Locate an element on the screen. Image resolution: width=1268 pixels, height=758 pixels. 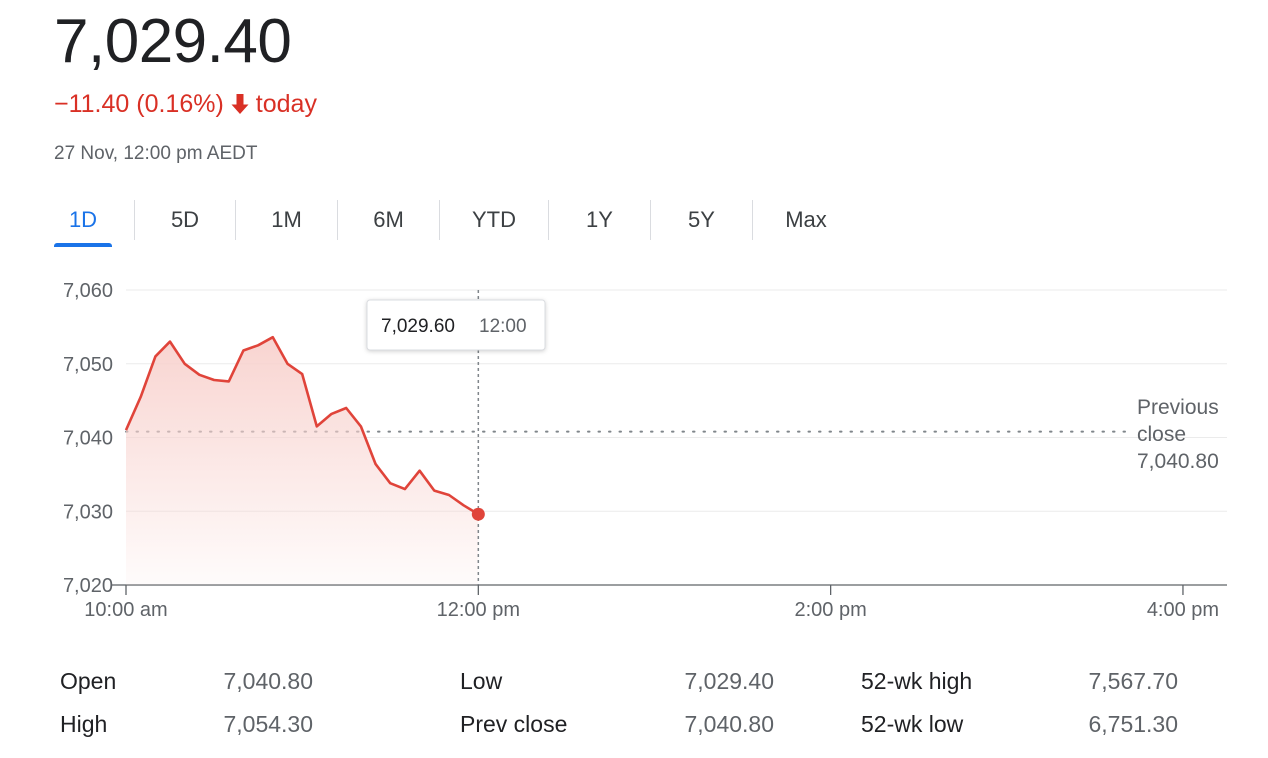
x-tick-label: 10:00 am is located at coordinates (125, 610).